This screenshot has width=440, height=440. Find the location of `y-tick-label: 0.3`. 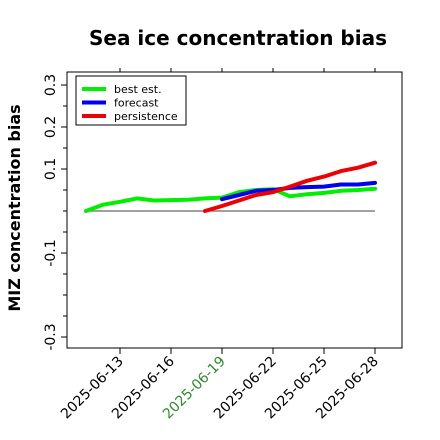

y-tick-label: 0.3 is located at coordinates (51, 85).